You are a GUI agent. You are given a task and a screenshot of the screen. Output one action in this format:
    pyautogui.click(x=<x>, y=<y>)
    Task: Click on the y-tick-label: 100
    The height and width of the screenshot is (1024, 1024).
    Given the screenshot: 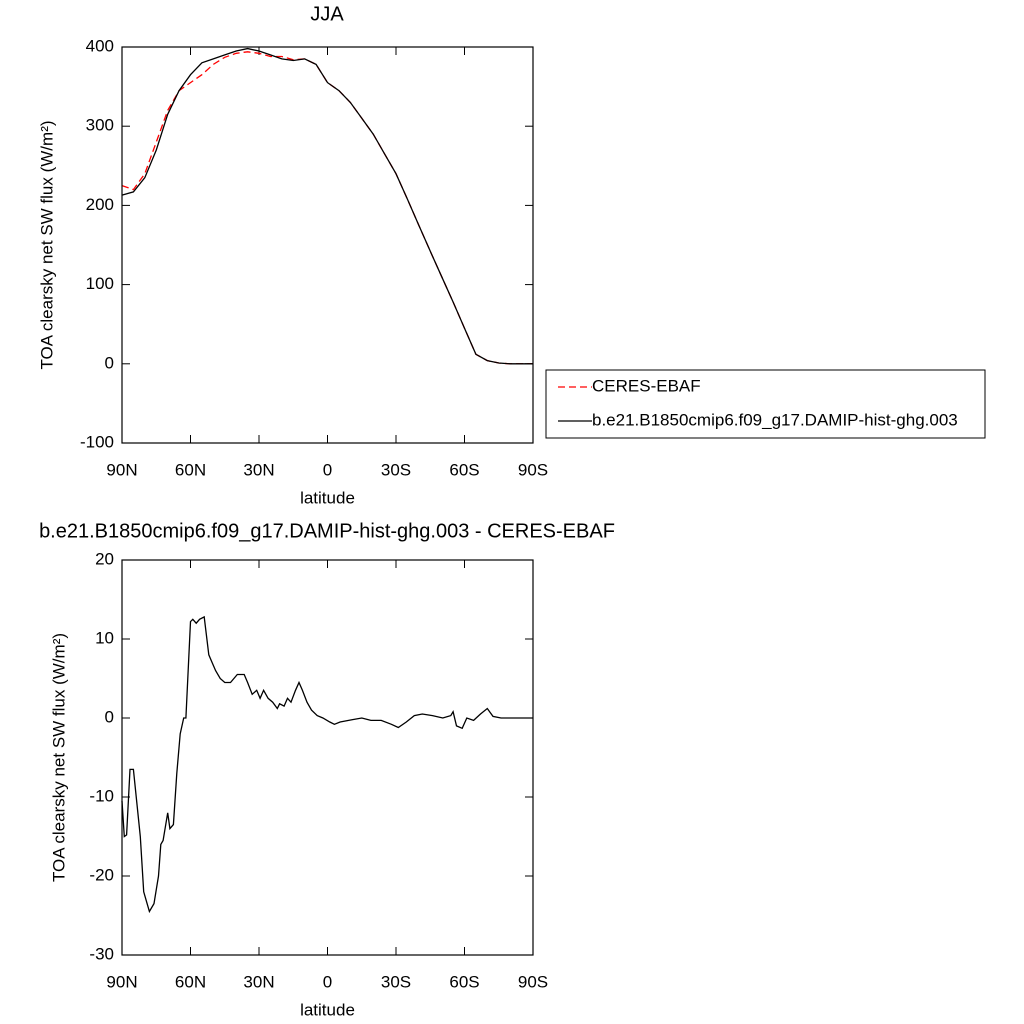 What is the action you would take?
    pyautogui.click(x=100, y=283)
    